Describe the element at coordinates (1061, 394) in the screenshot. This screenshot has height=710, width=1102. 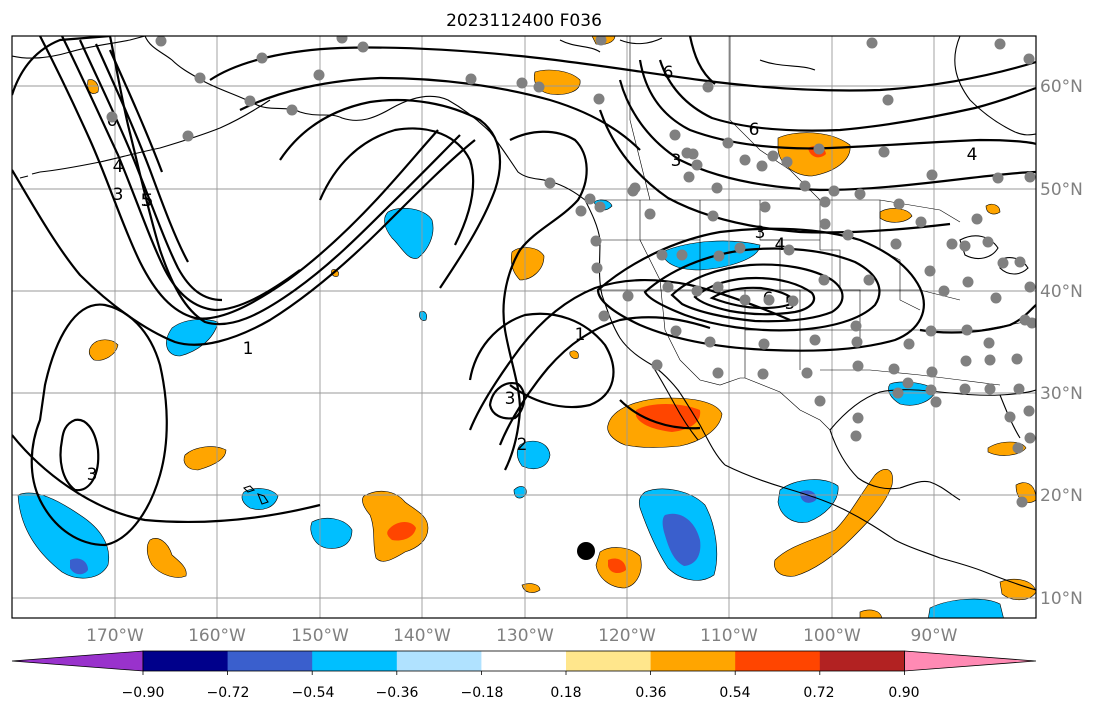
I see `lat-label: 30°N` at that location.